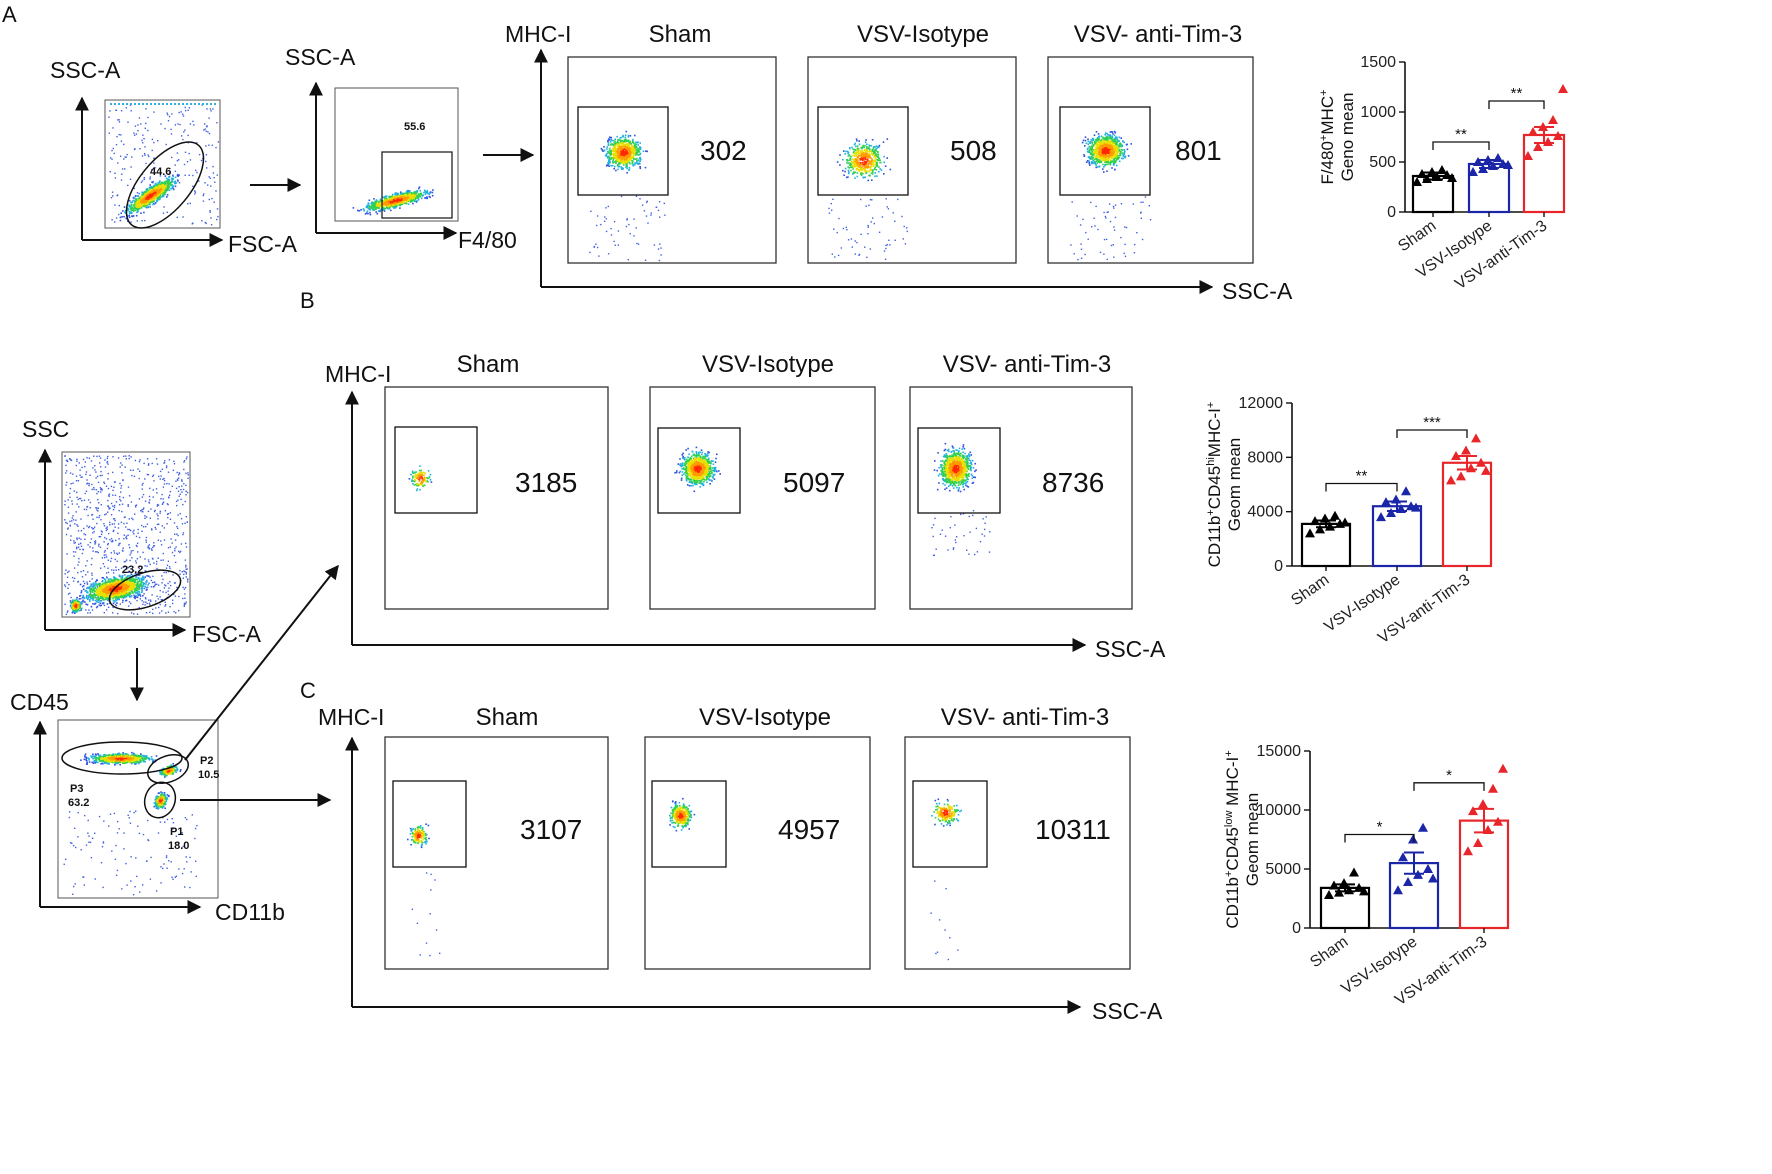  I want to click on bar-category-0-2: VSV-anti-Tim-3, so click(1501, 255).